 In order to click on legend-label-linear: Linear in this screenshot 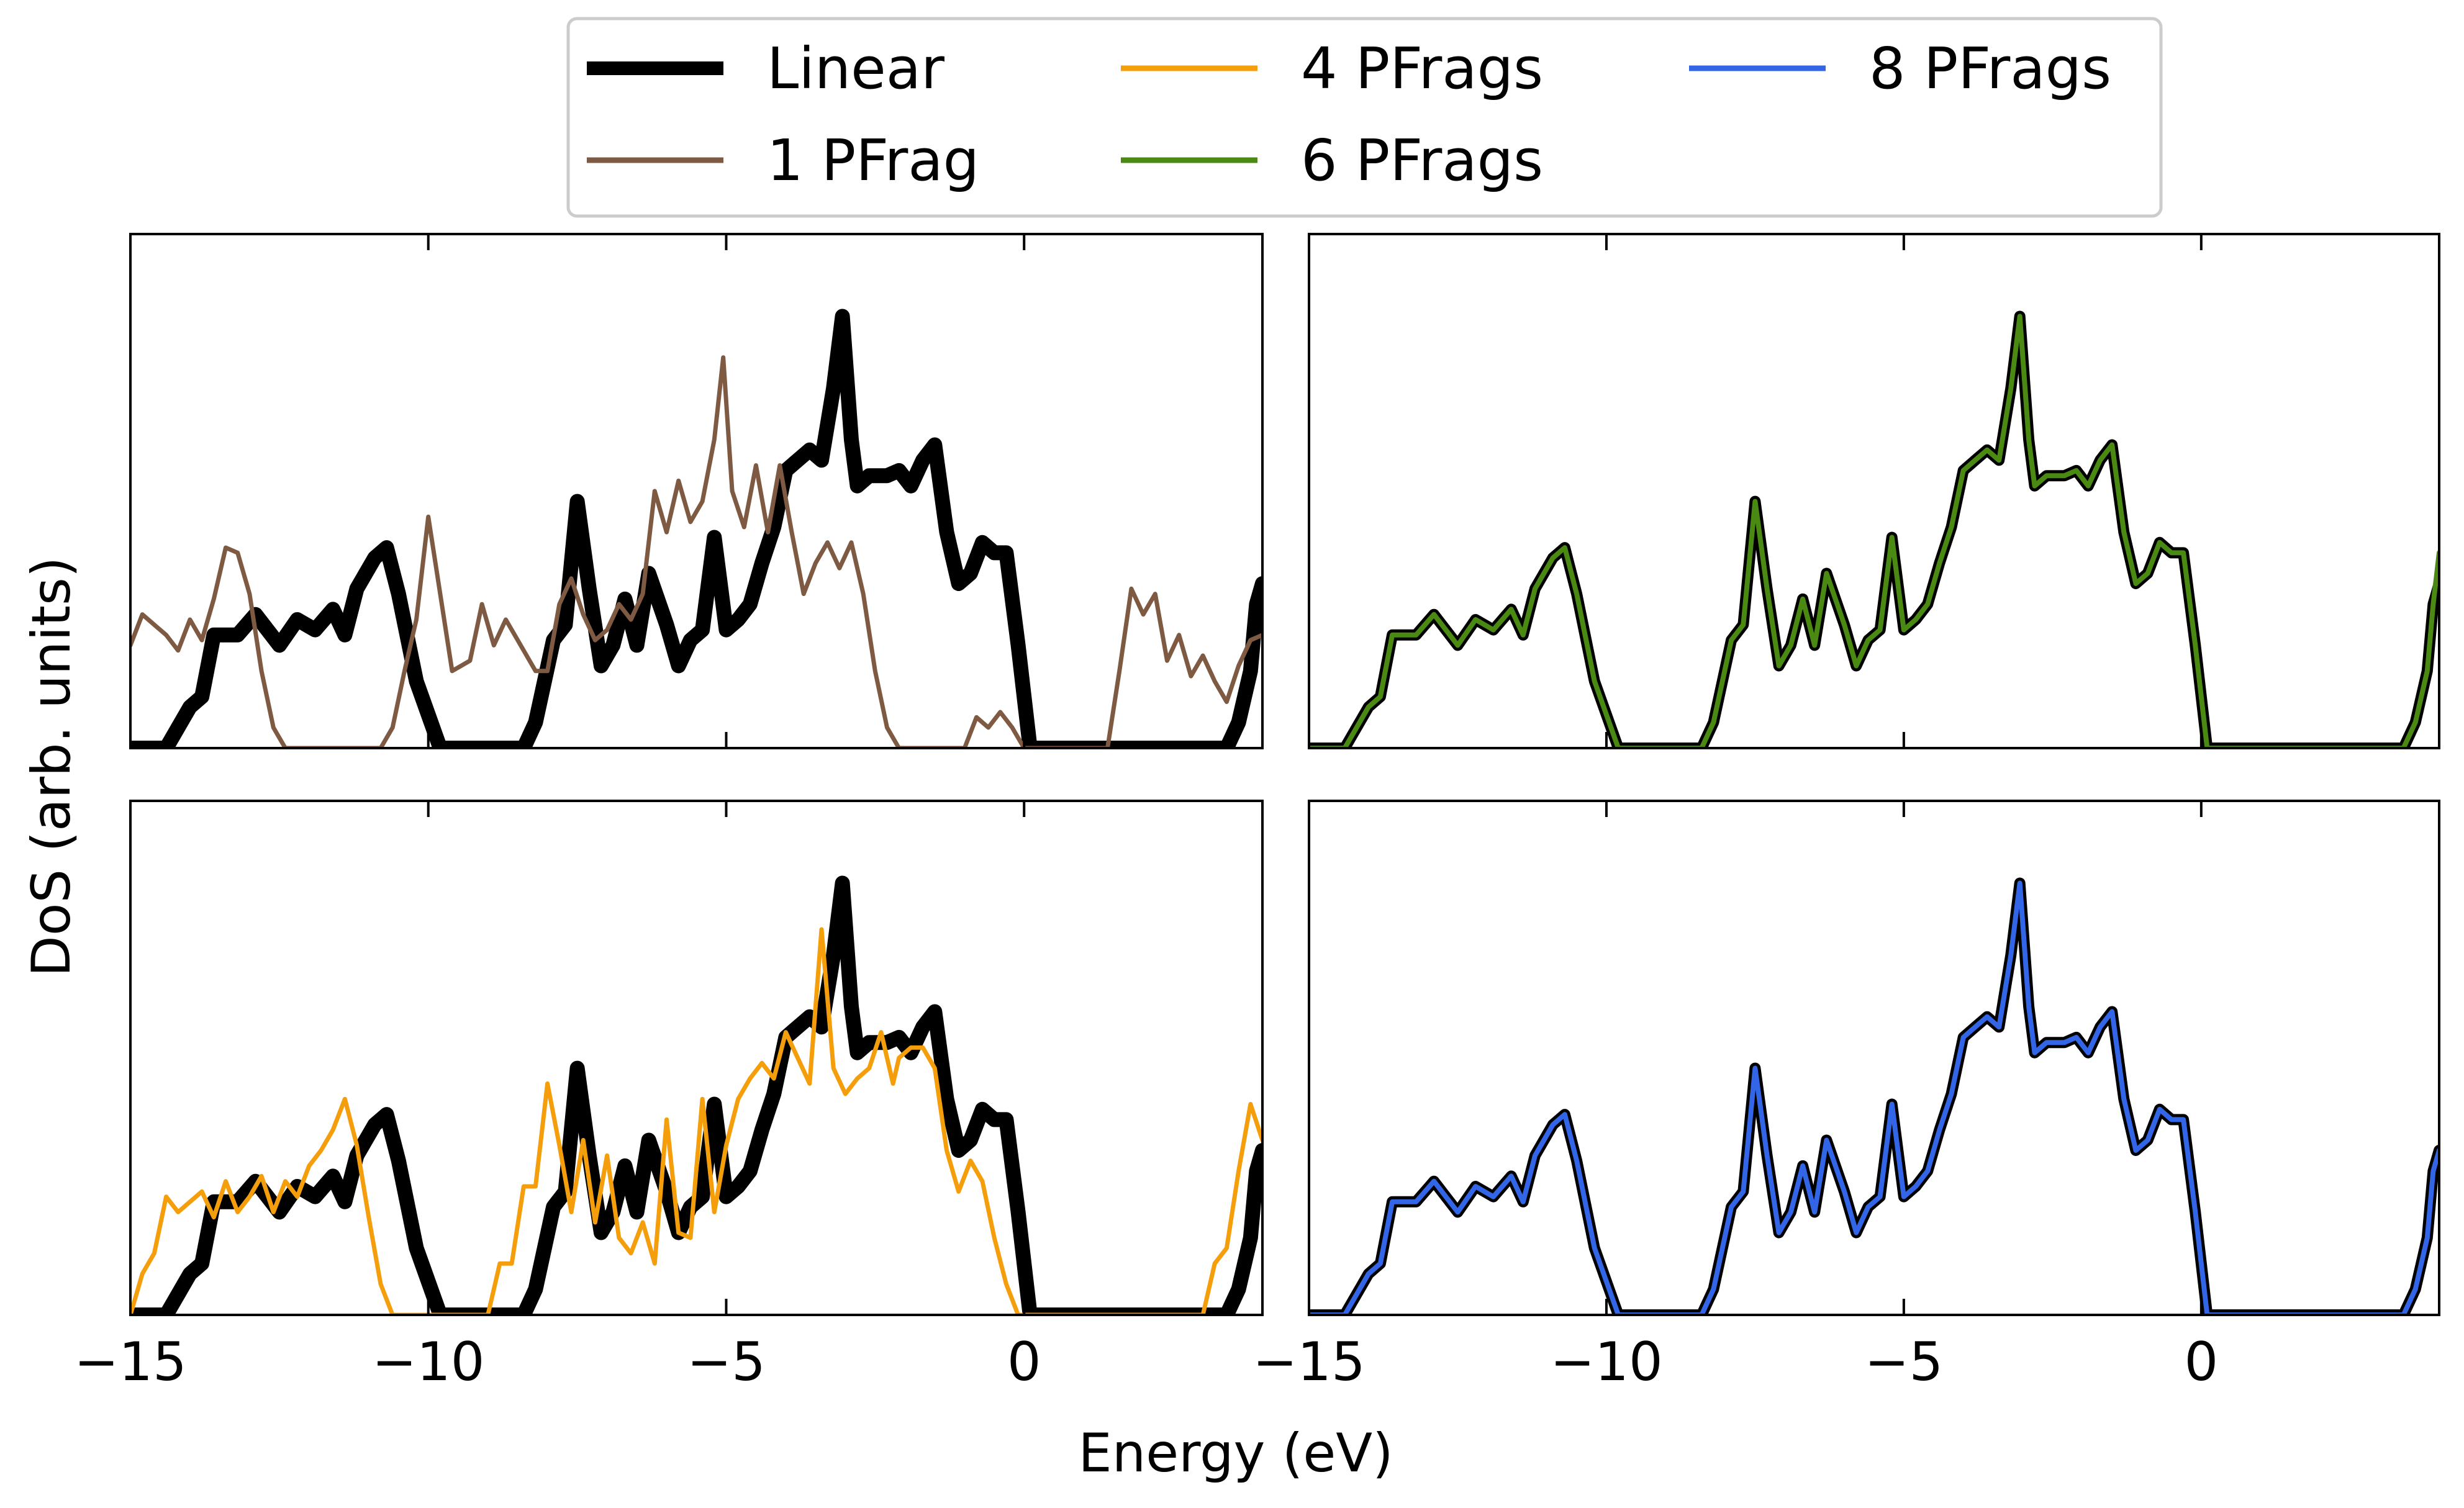, I will do `click(856, 68)`.